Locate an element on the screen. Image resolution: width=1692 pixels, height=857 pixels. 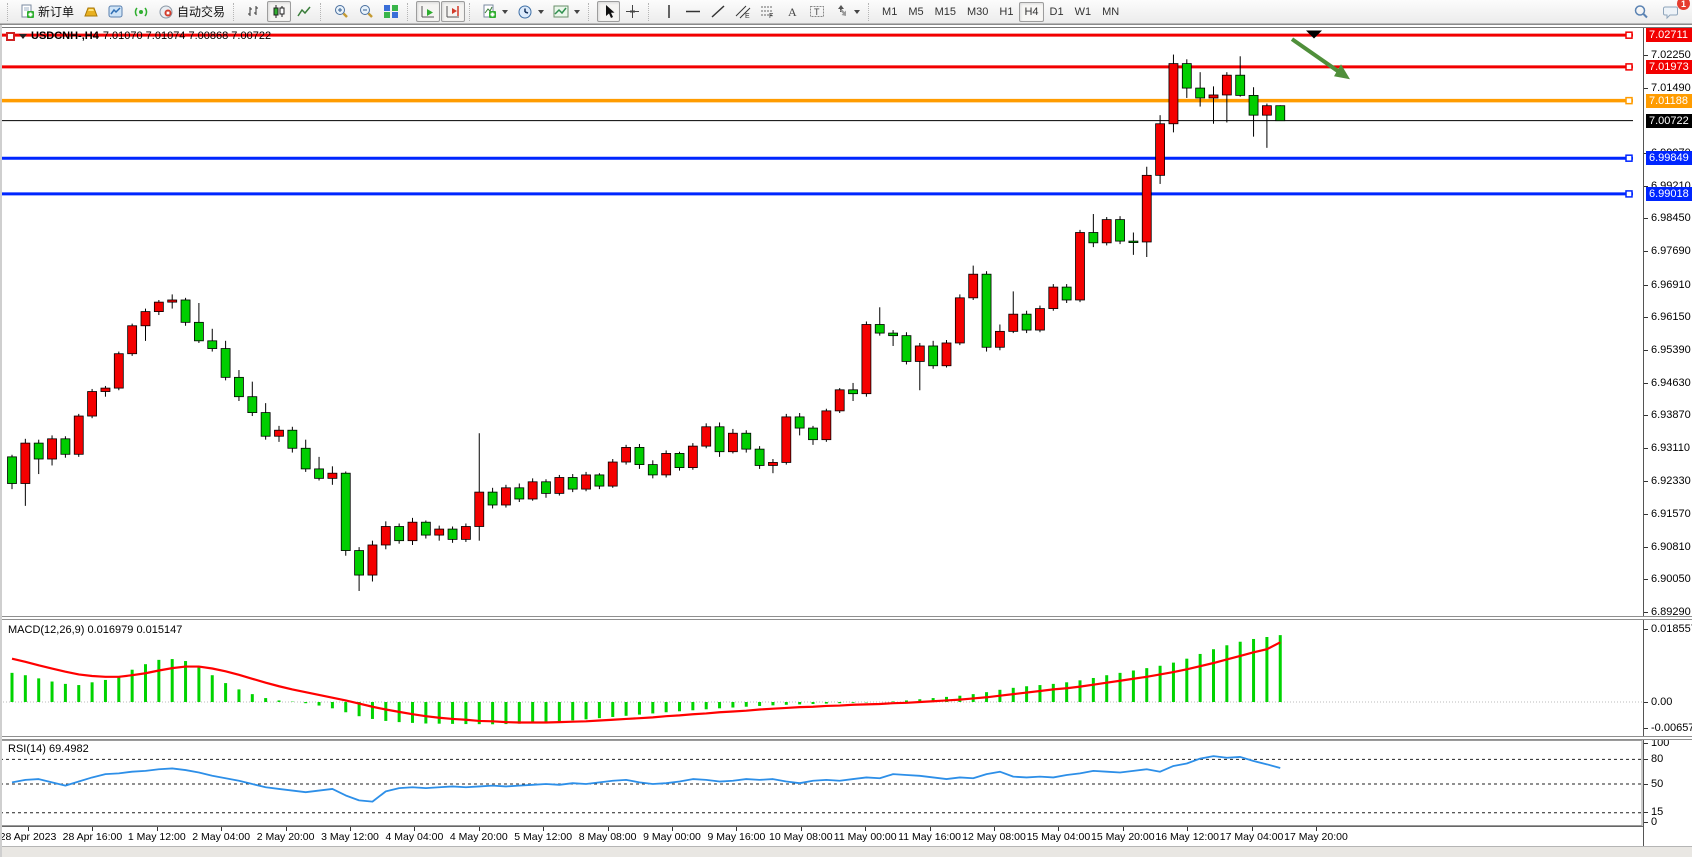
equidistant-channel-tool-button: E is located at coordinates (743, 11).